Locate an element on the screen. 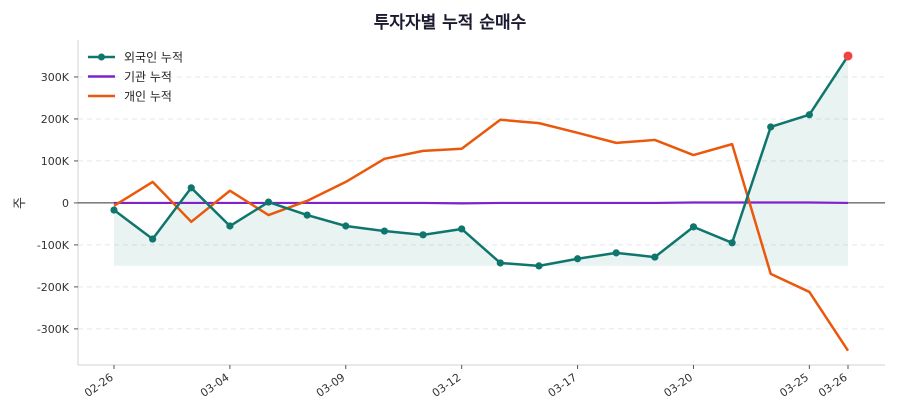 The image size is (900, 420). y-tick-label: 200K is located at coordinates (55, 119).